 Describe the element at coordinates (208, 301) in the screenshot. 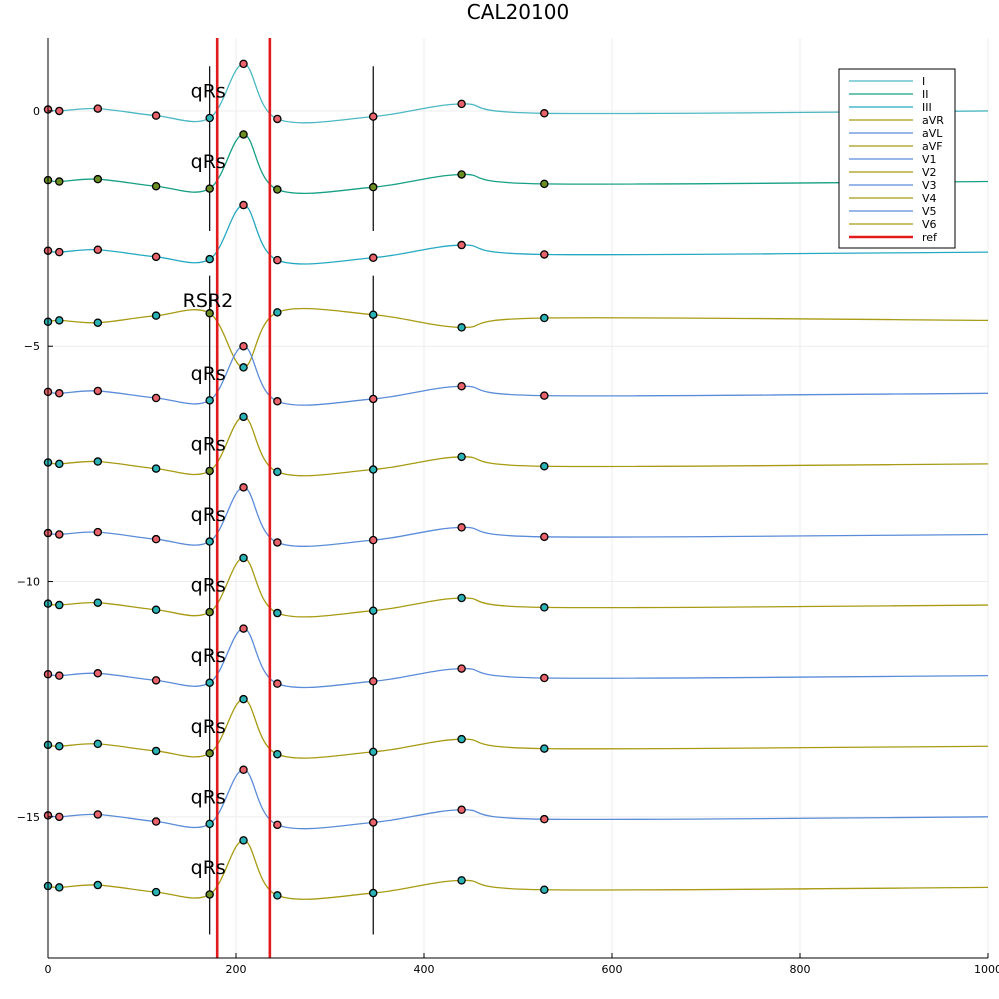

I see `annotation-aVR: RSR2` at that location.